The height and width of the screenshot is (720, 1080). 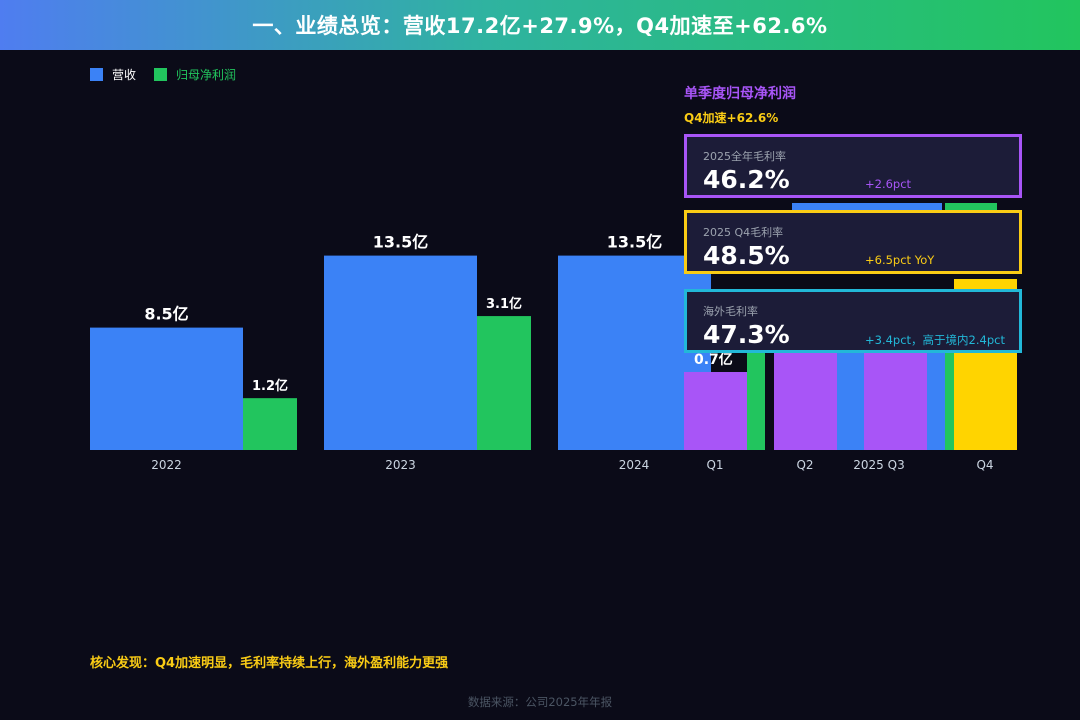 I want to click on legend-item-profit: 归母净利润, so click(x=195, y=74).